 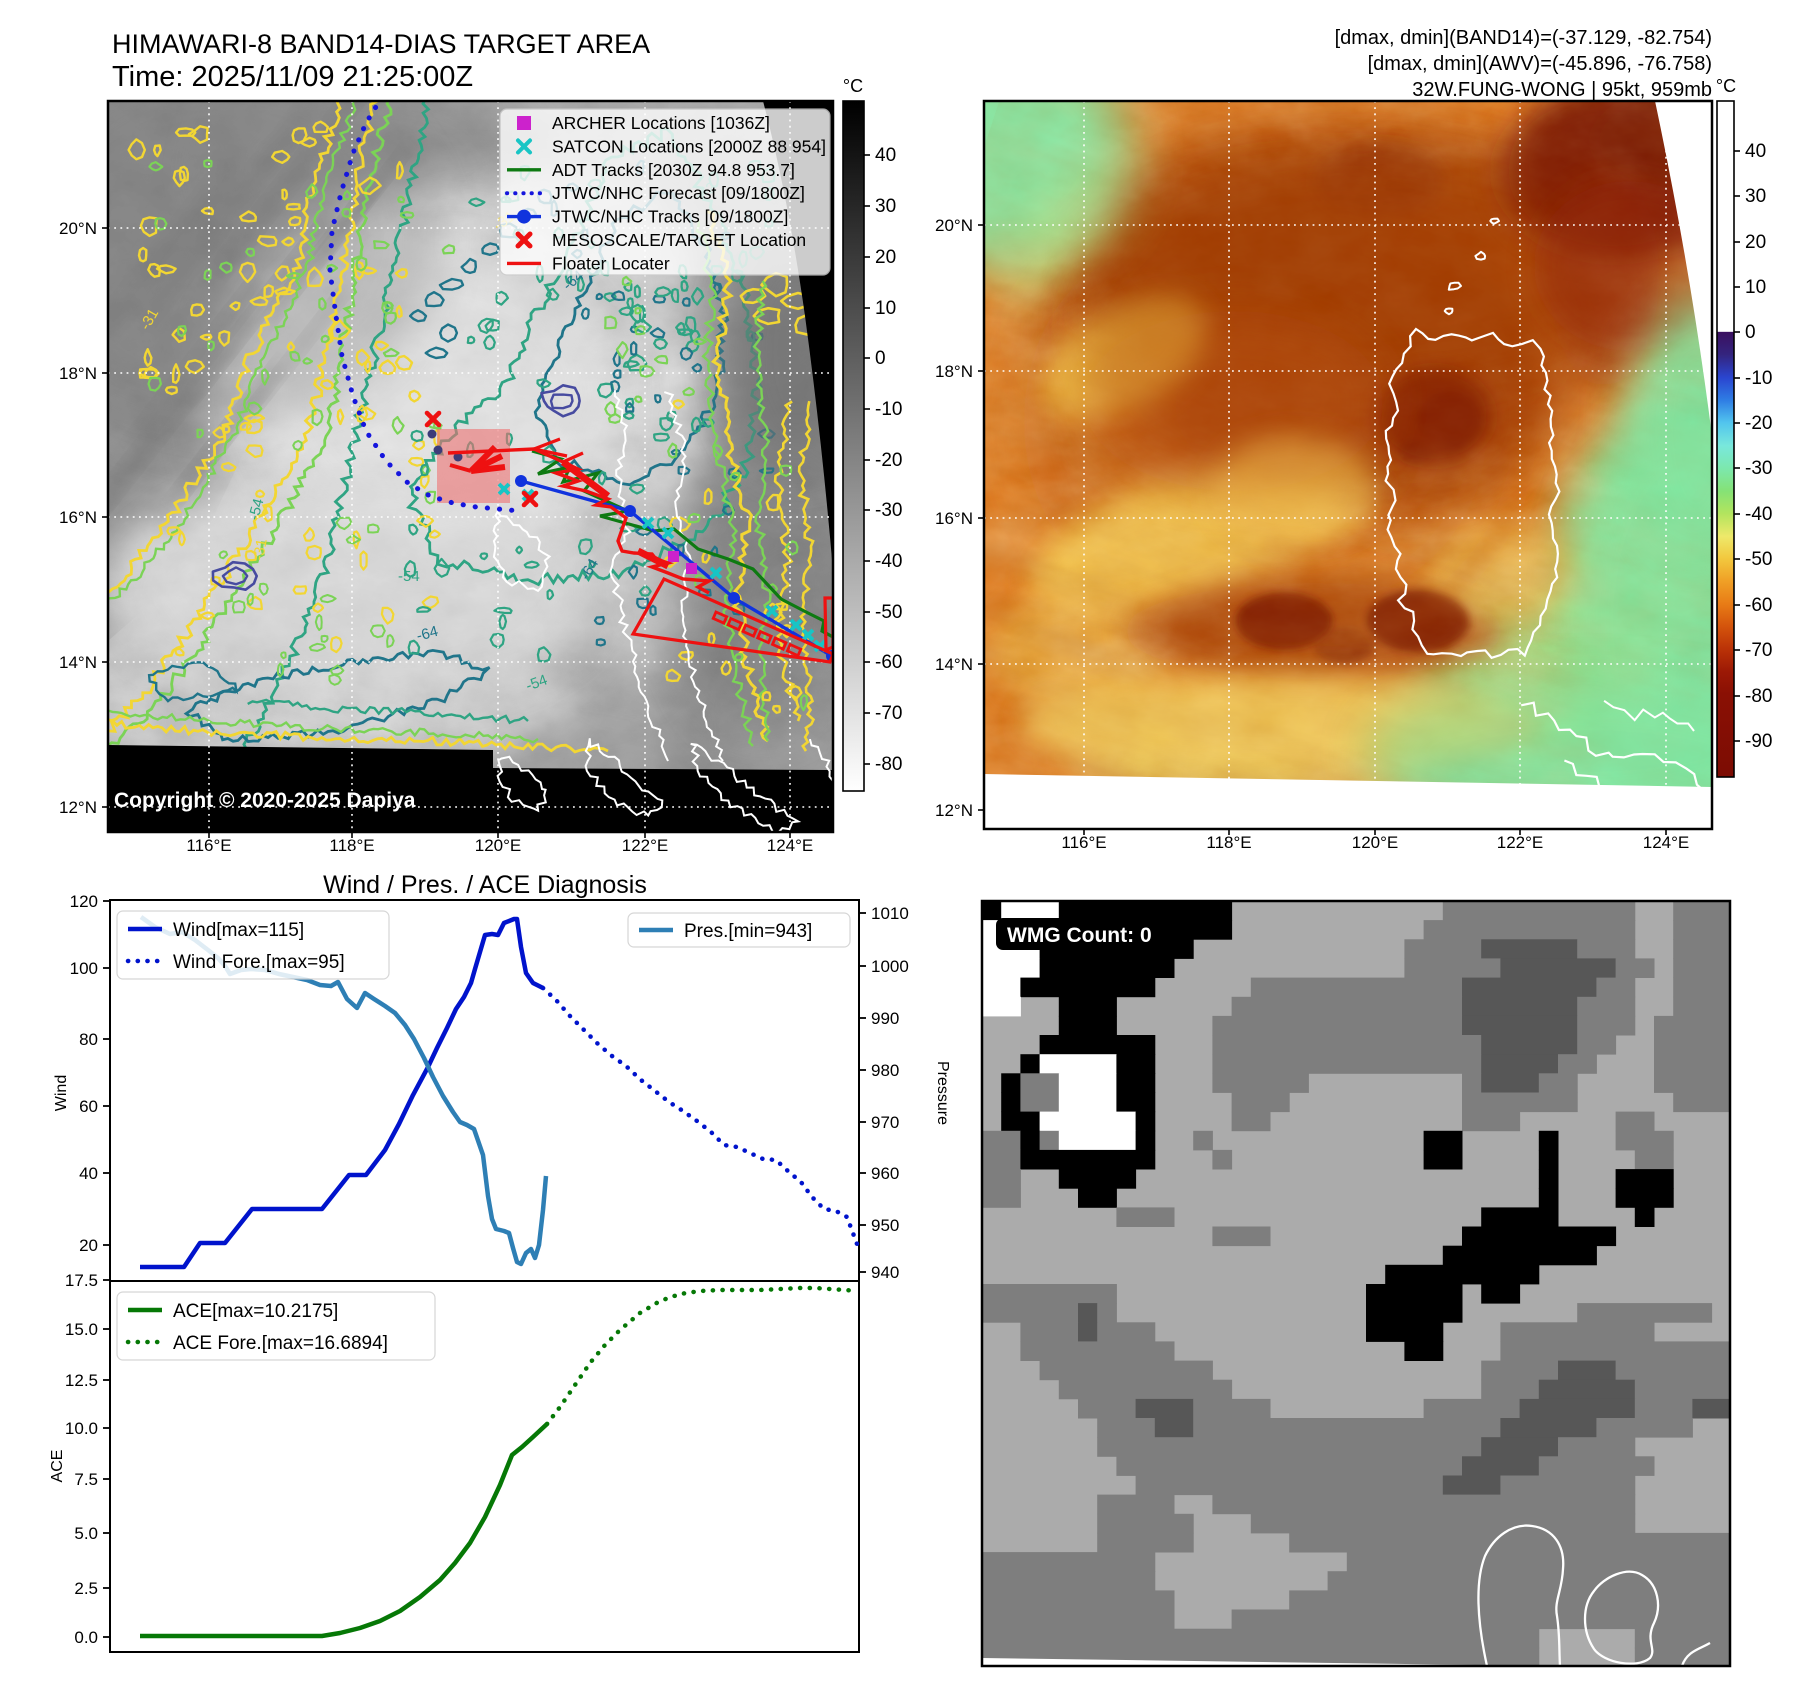 What do you see at coordinates (1562, 90) in the screenshot?
I see `svg-text: 32W.FUNG-WONG | 95kt, 959mb` at bounding box center [1562, 90].